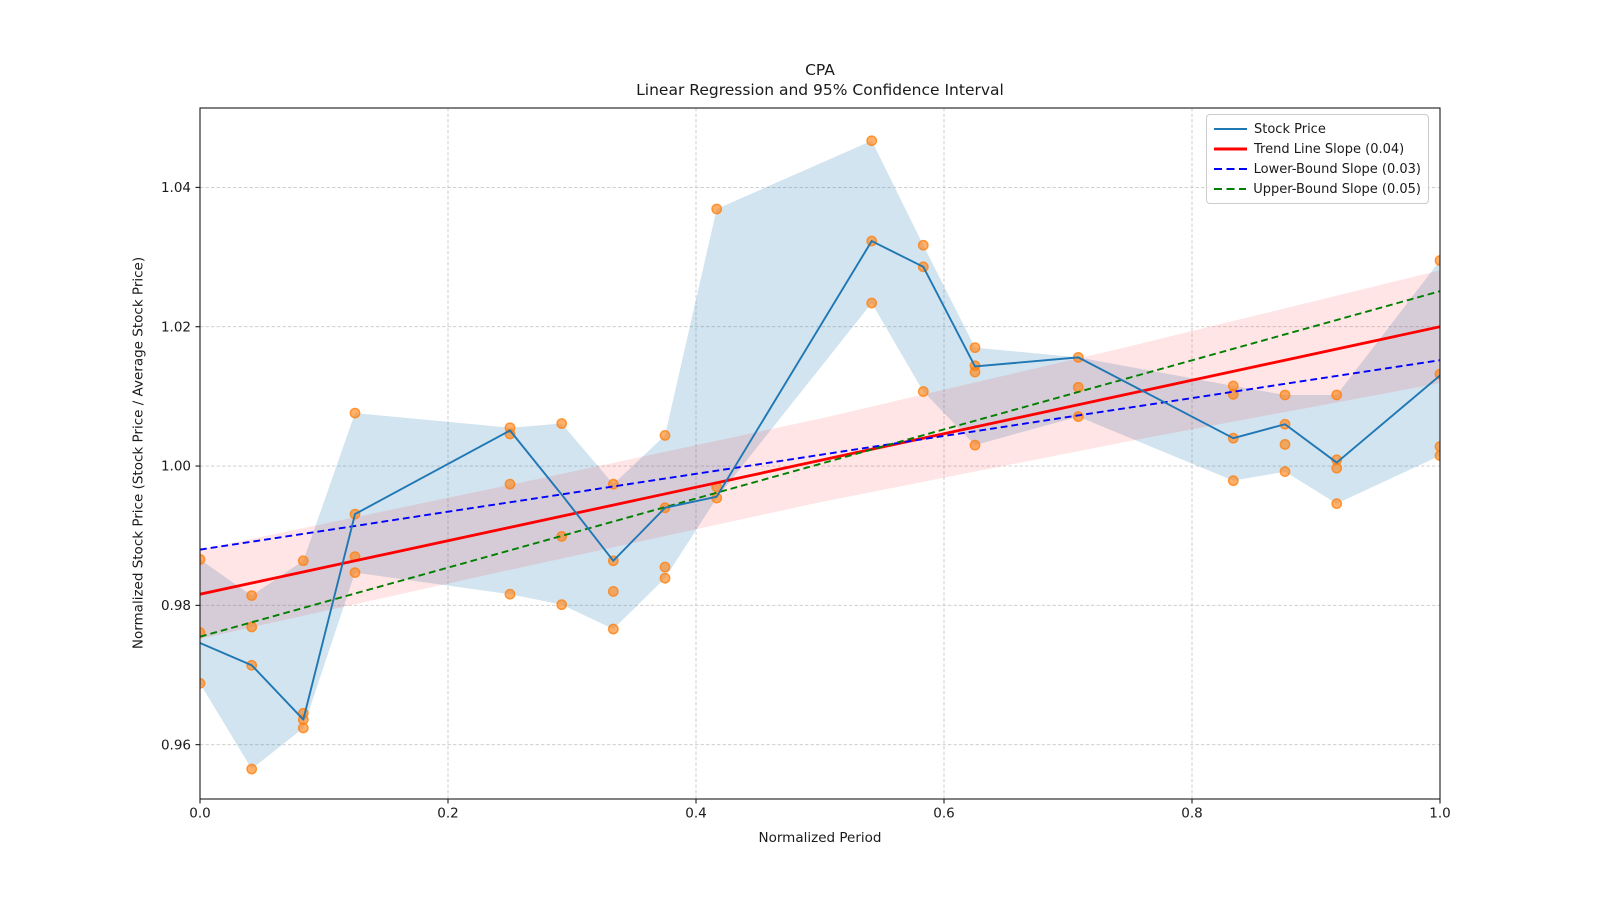 This screenshot has height=900, width=1600. I want to click on y-tick-label: 1.00, so click(176, 467).